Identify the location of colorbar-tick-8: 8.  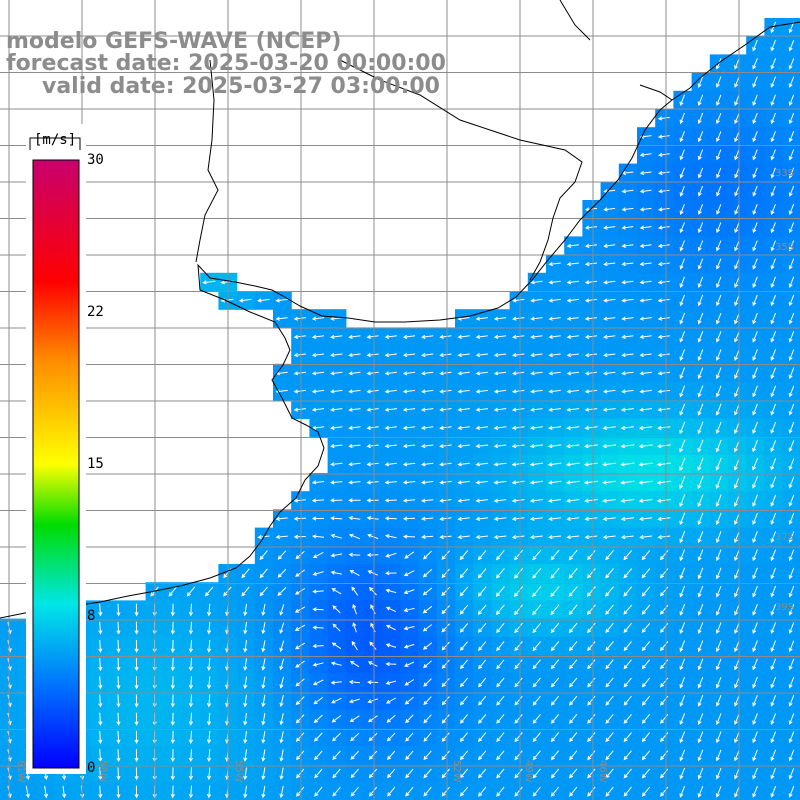
(91, 616).